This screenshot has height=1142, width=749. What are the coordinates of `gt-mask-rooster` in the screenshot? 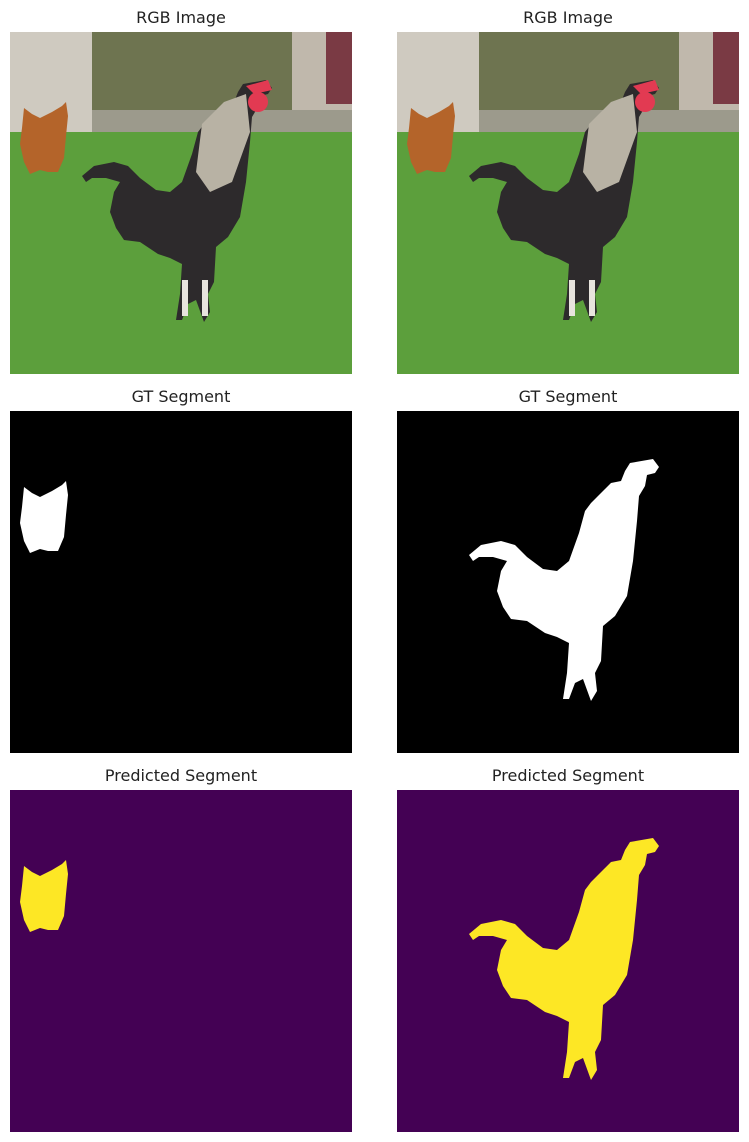 It's located at (568, 582).